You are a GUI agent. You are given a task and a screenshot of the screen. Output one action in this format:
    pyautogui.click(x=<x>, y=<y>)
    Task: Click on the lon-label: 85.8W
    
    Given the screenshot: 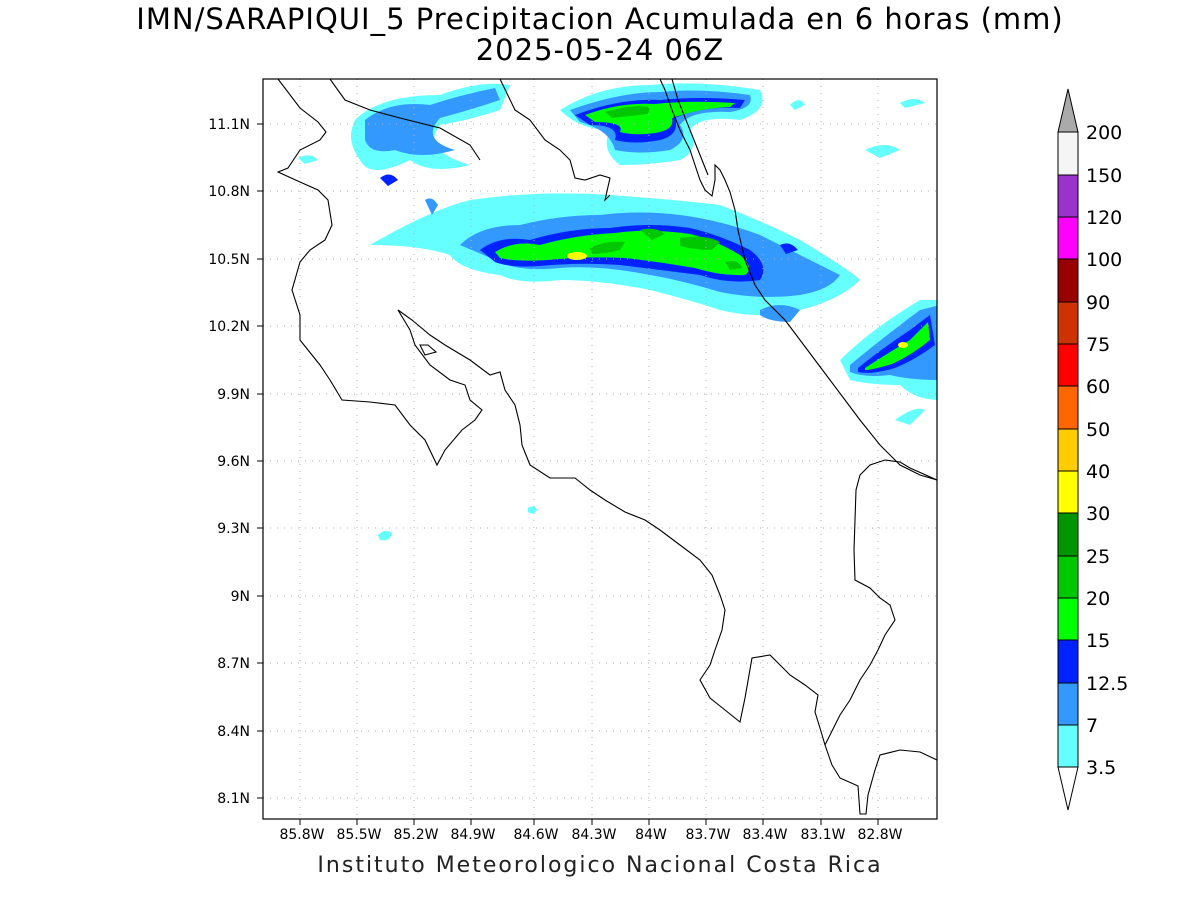 What is the action you would take?
    pyautogui.click(x=301, y=835)
    